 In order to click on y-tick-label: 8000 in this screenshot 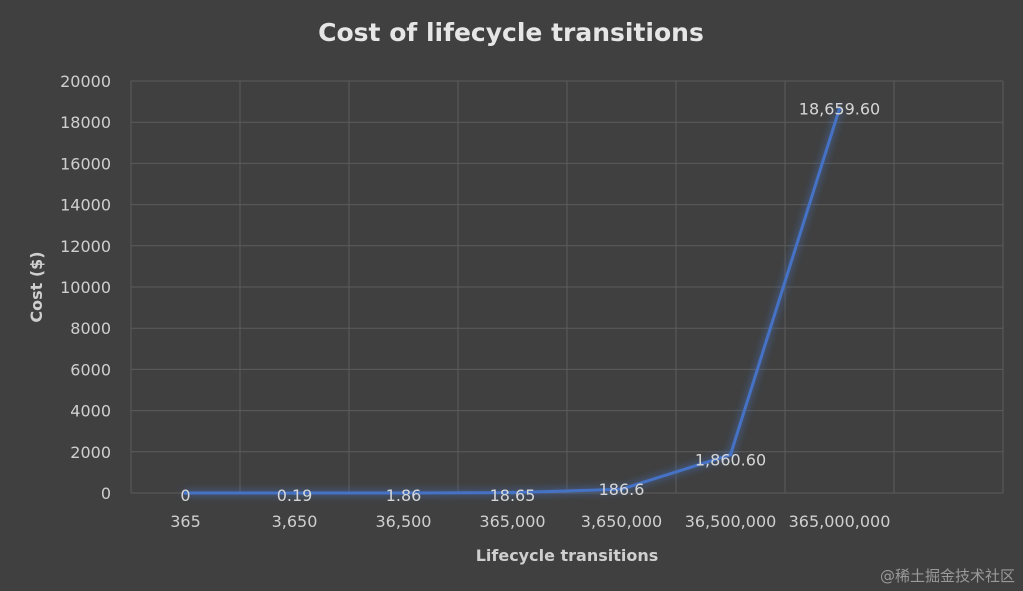, I will do `click(90, 328)`.